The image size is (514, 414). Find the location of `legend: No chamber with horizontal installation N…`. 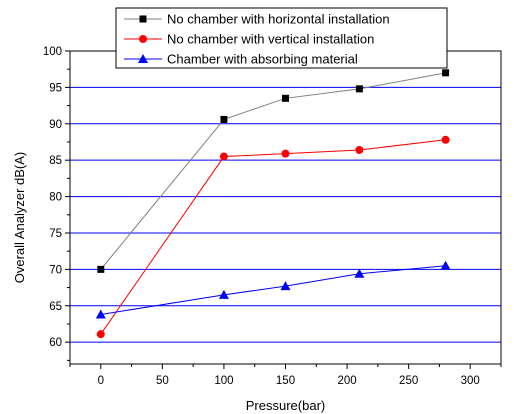

legend: No chamber with horizontal installation N… is located at coordinates (281, 38).